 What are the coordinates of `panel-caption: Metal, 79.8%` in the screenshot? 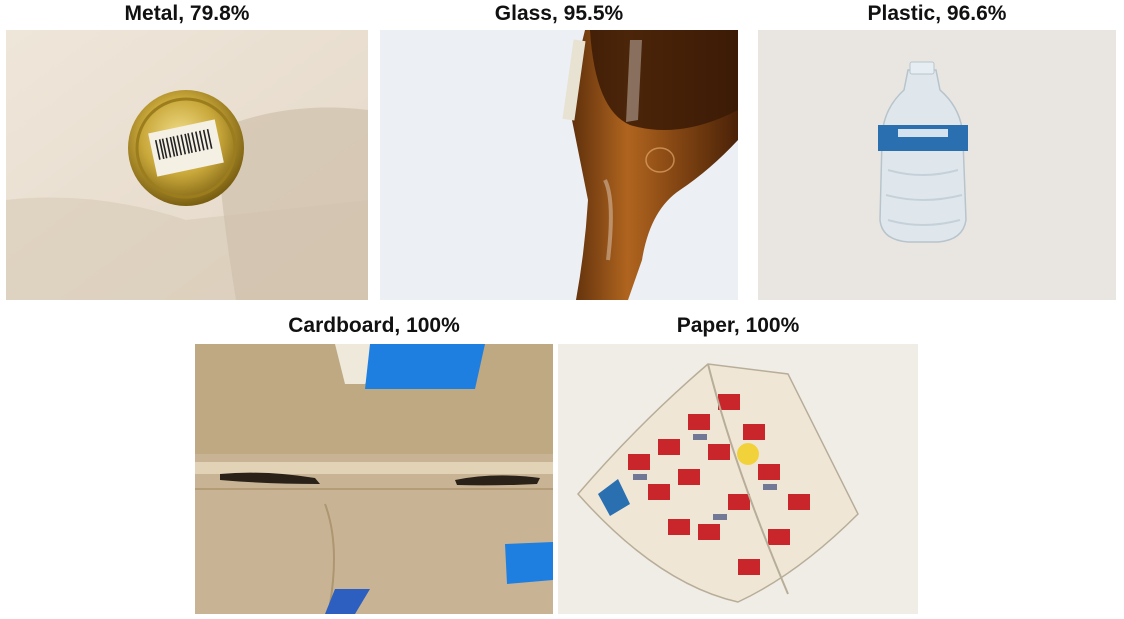 It's located at (187, 13).